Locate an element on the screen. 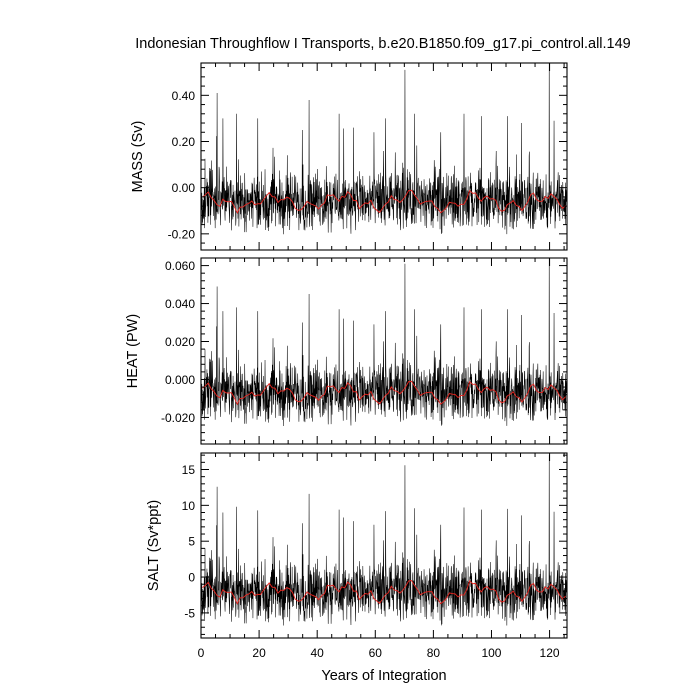 Image resolution: width=700 pixels, height=700 pixels. x-axis-label: Years of Integration is located at coordinates (383, 676).